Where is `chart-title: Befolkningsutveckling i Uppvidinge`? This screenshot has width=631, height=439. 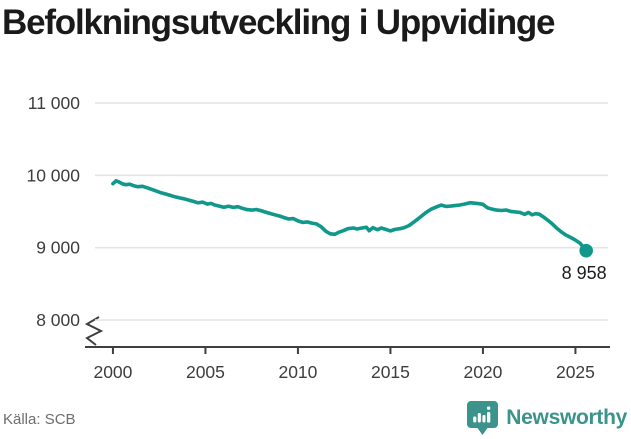 chart-title: Befolkningsutveckling i Uppvidinge is located at coordinates (279, 22).